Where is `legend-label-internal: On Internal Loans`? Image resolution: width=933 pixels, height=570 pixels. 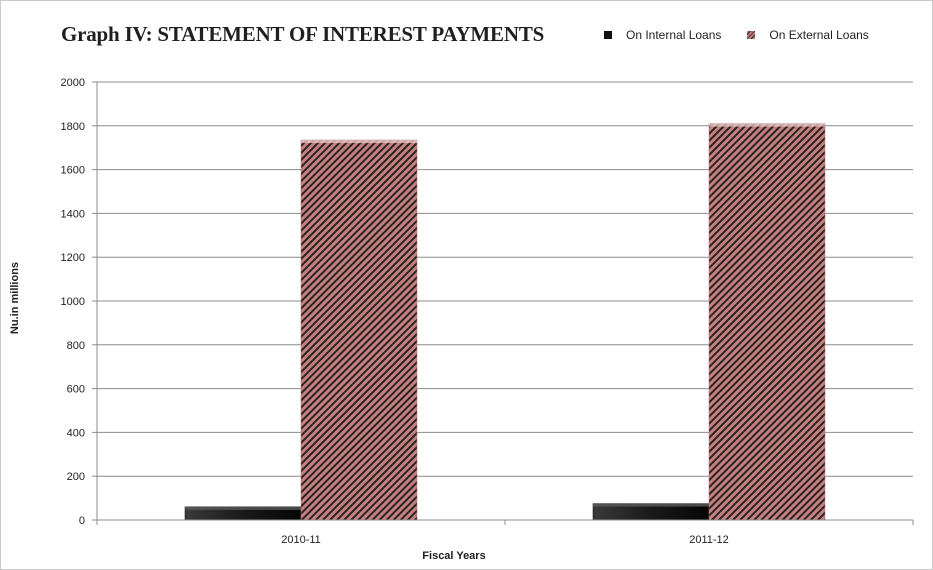
legend-label-internal: On Internal Loans is located at coordinates (674, 35).